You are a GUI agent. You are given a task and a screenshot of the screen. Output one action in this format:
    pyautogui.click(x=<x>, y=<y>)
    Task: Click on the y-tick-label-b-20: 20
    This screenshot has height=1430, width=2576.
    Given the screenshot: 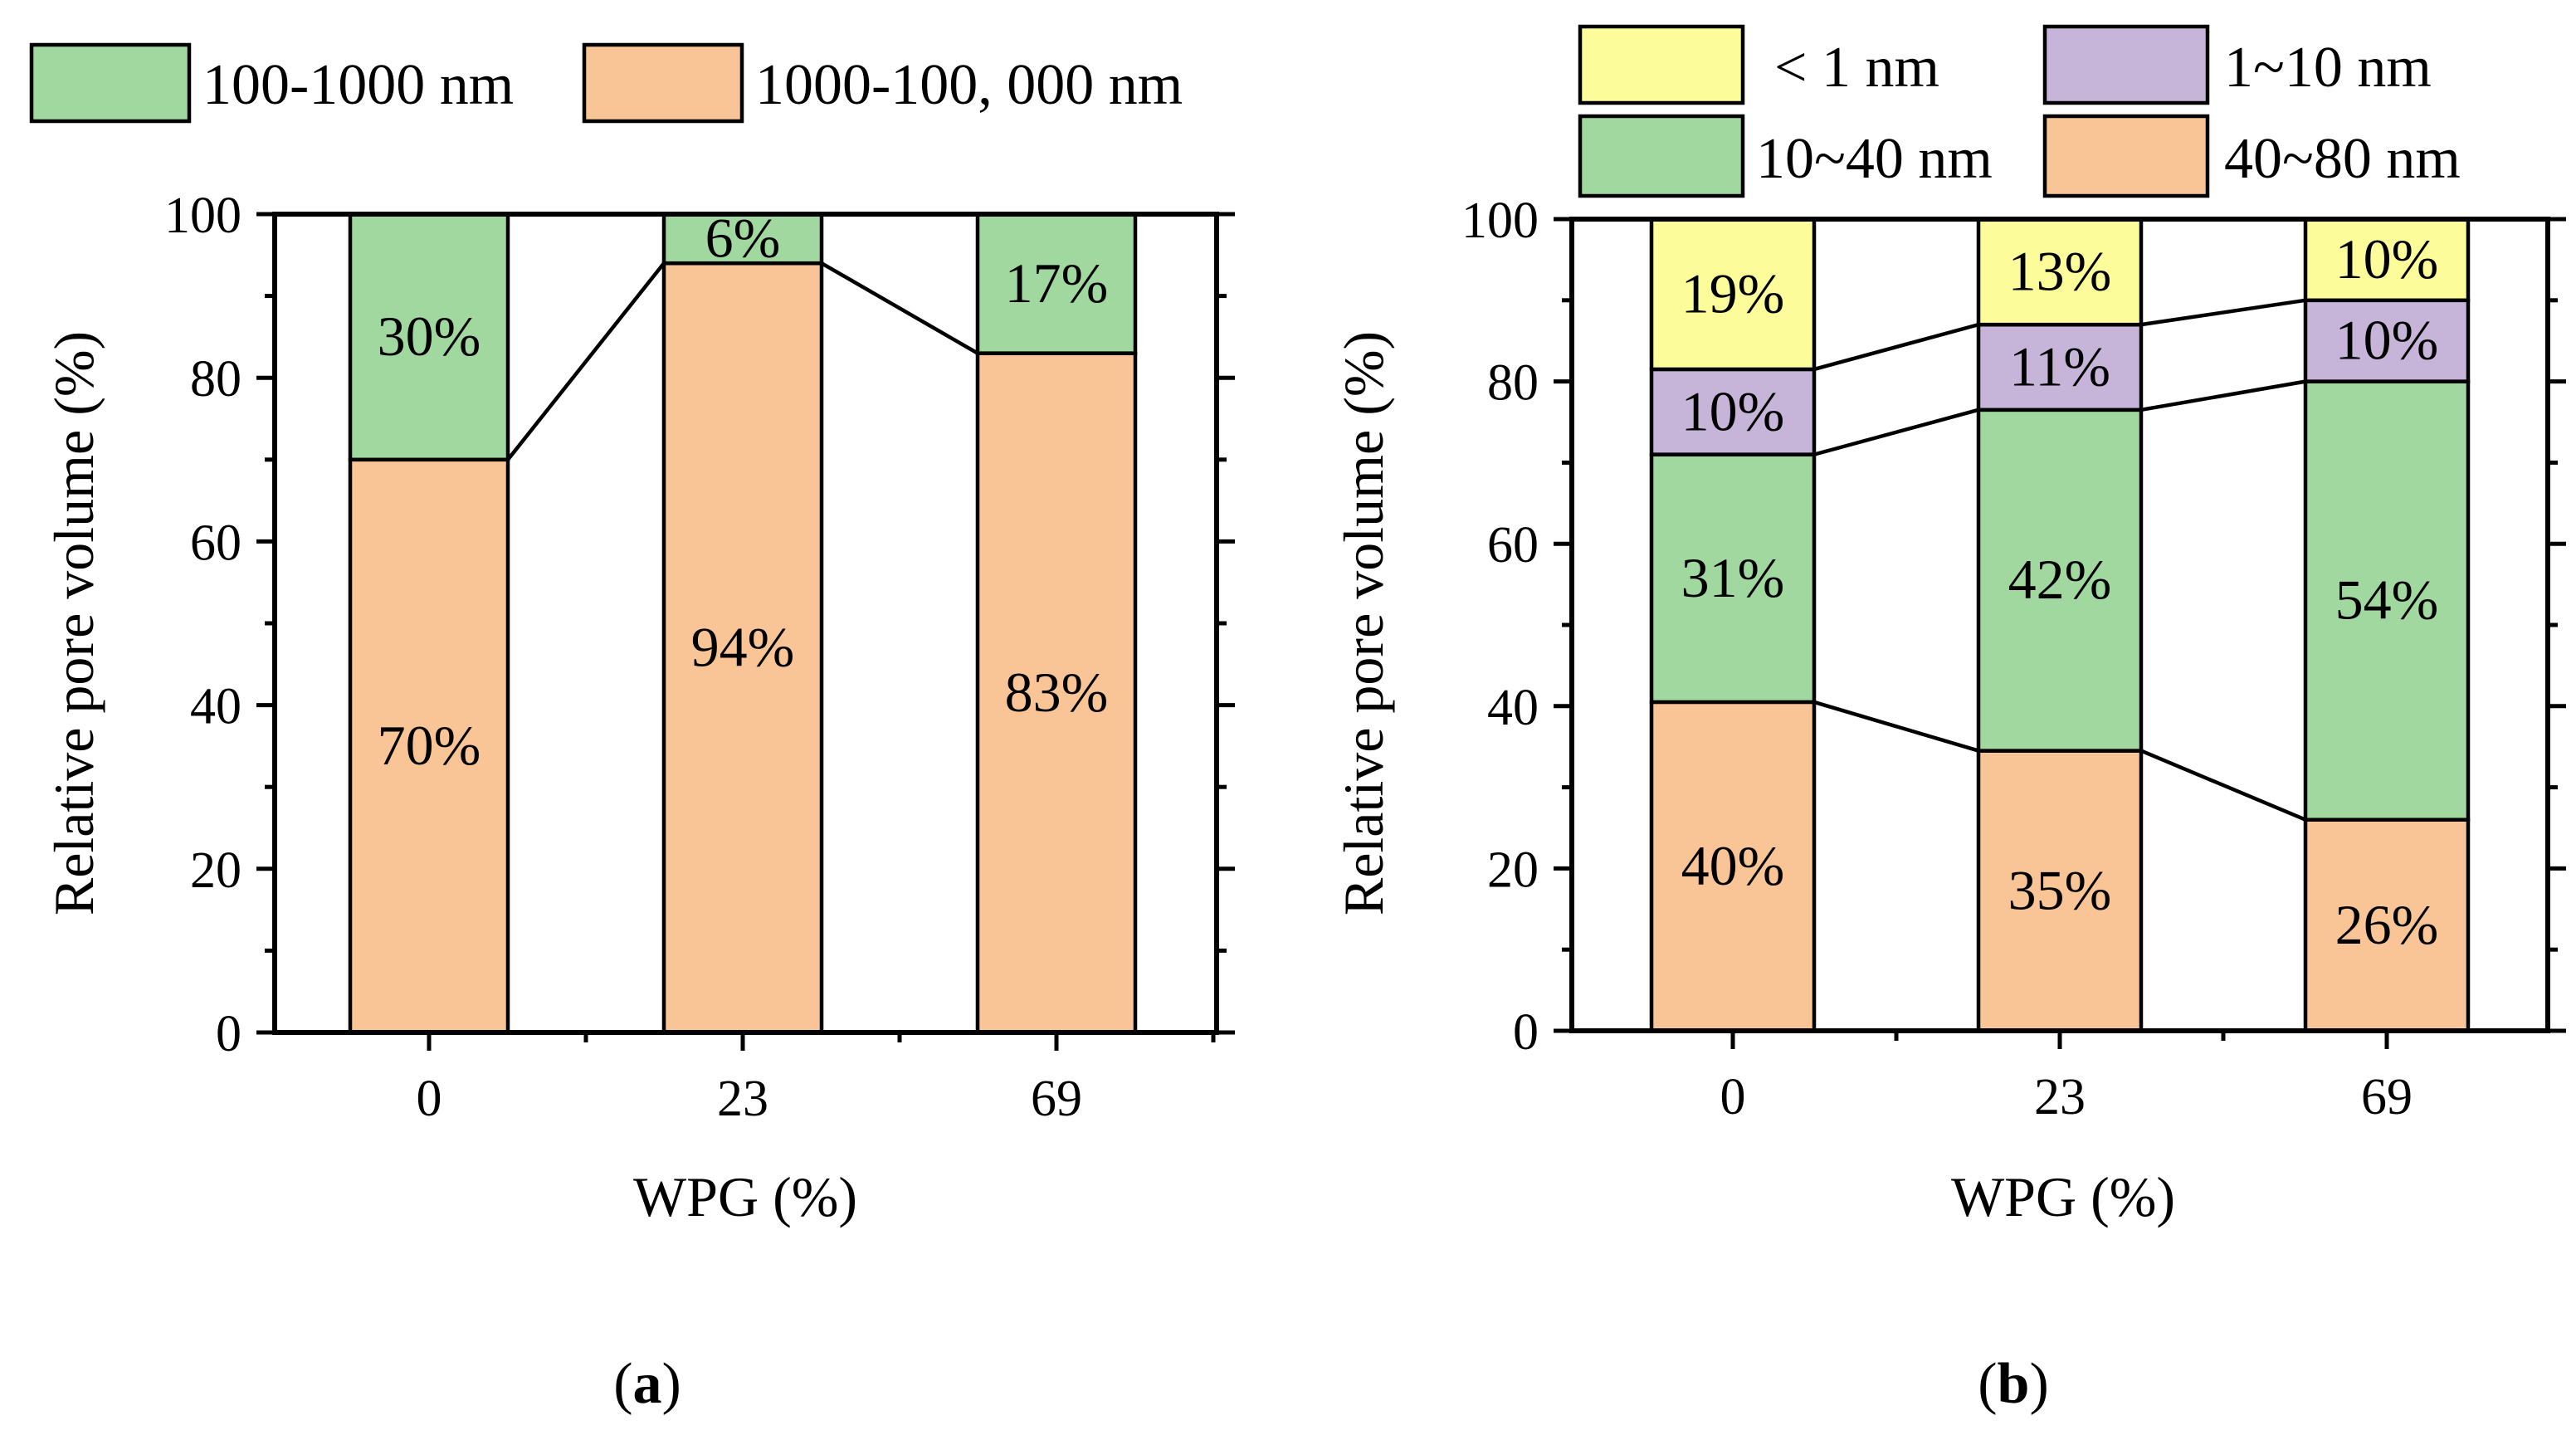 What is the action you would take?
    pyautogui.click(x=1513, y=870)
    